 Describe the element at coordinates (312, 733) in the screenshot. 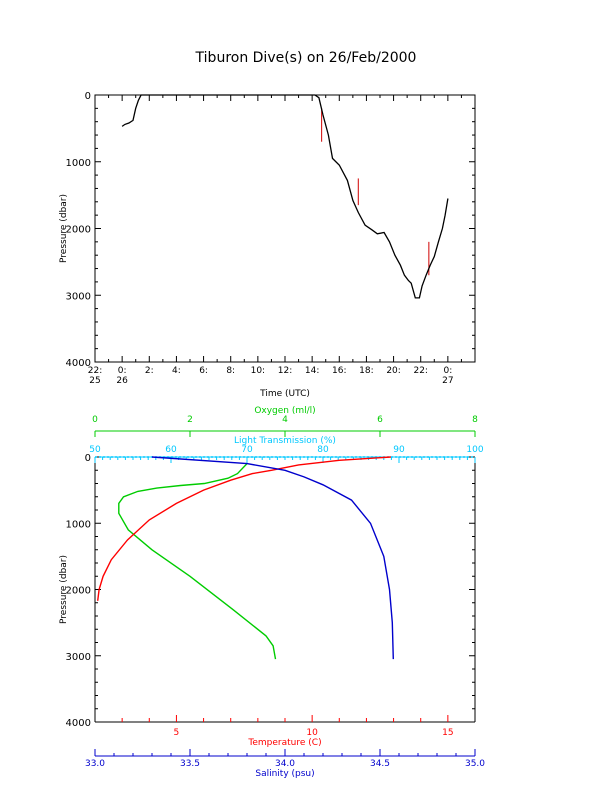

I see `temperature-tick-label: 10` at that location.